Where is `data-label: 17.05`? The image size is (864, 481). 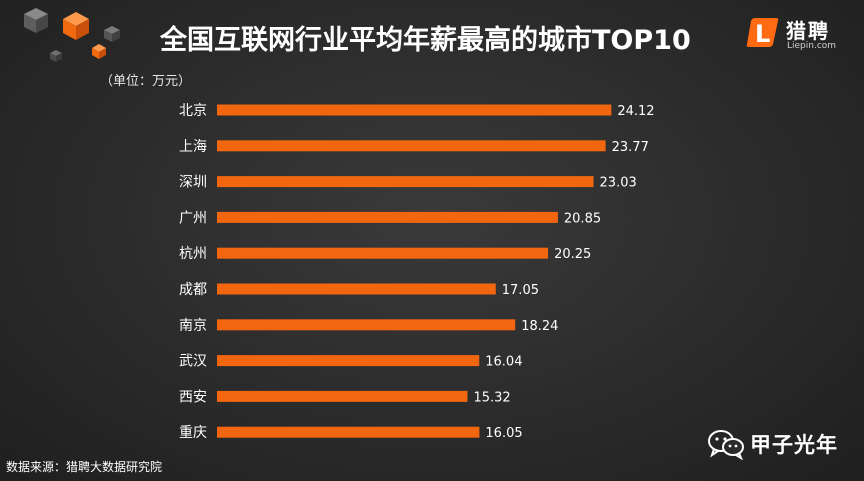 data-label: 17.05 is located at coordinates (520, 290).